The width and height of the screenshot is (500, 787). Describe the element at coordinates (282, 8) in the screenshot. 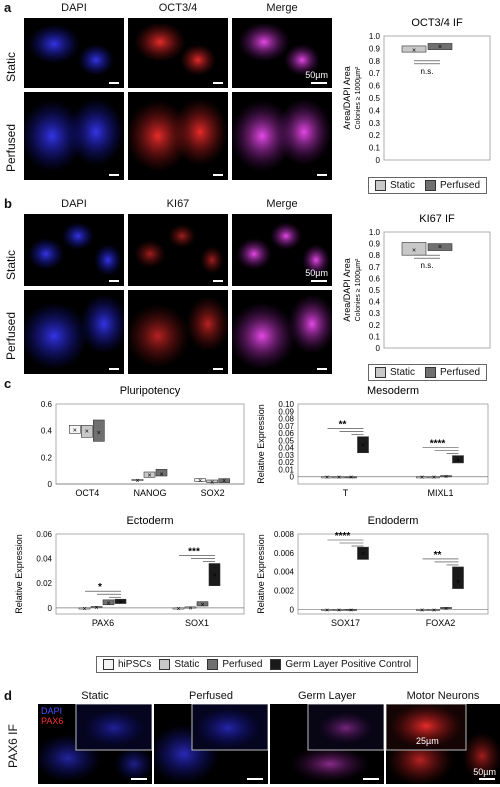

I see `panel-a-col-merge: Merge` at that location.